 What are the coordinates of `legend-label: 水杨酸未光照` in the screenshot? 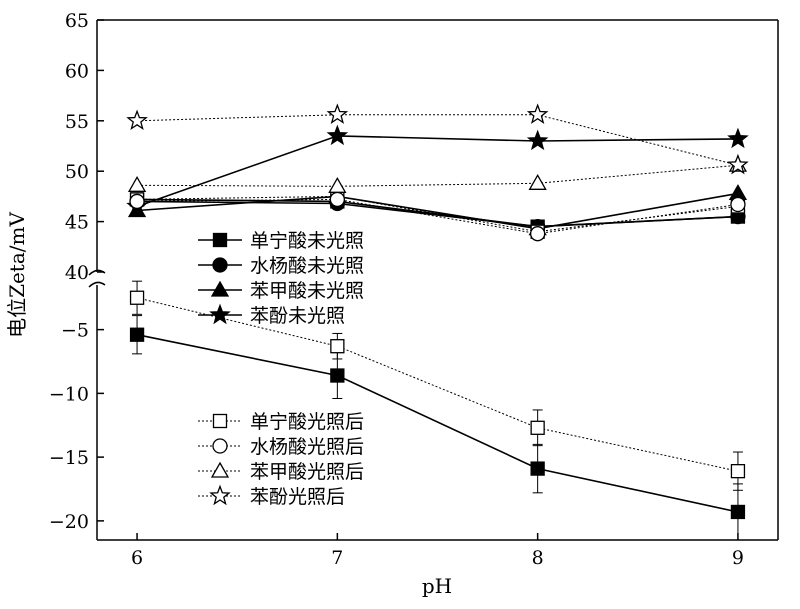 It's located at (307, 266).